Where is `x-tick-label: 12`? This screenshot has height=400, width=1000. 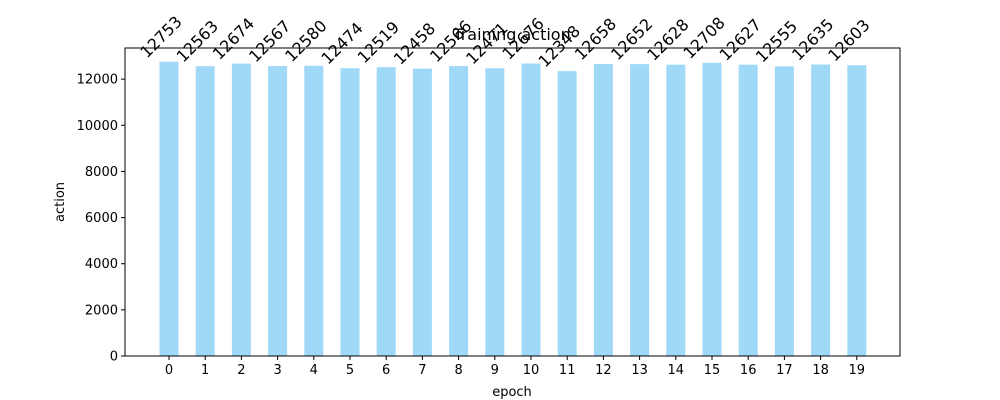
x-tick-label: 12 is located at coordinates (603, 370).